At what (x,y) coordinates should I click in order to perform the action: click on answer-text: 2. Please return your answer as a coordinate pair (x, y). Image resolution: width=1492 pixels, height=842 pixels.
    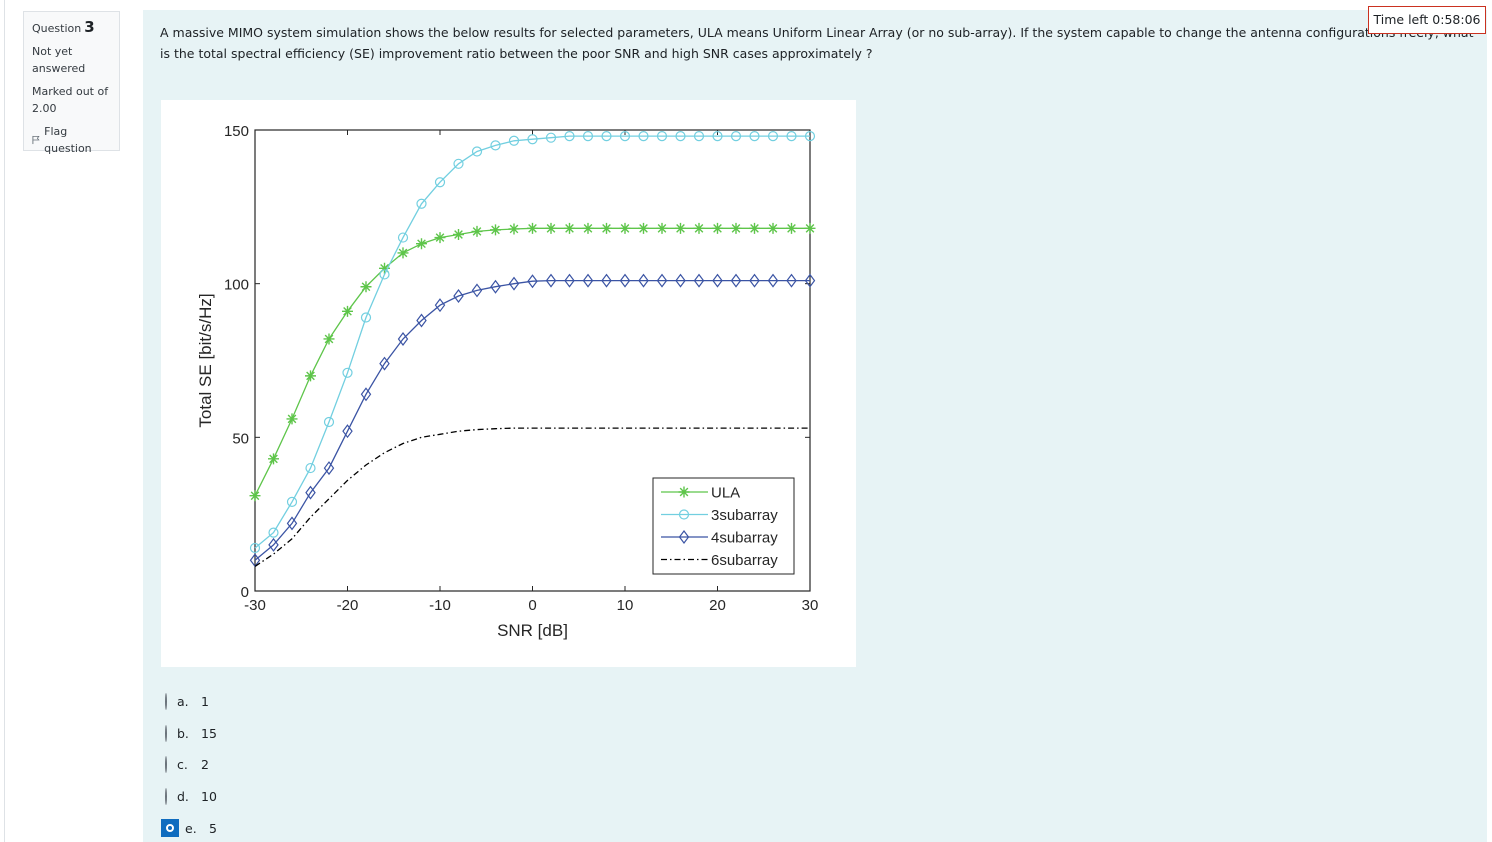
    Looking at the image, I should click on (205, 765).